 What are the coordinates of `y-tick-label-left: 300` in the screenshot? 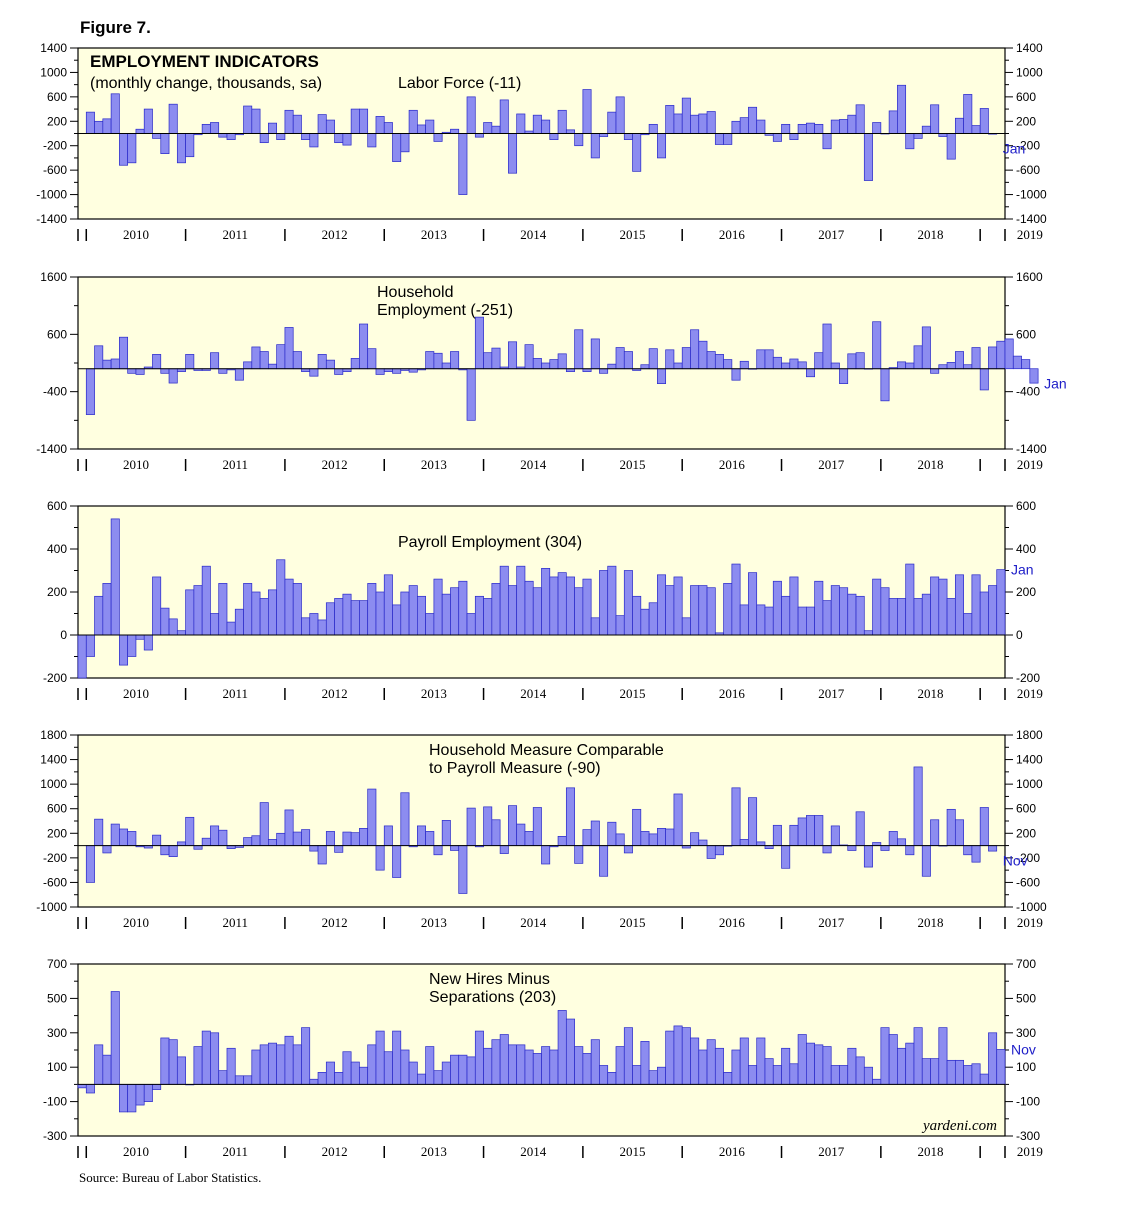 It's located at (57, 1033).